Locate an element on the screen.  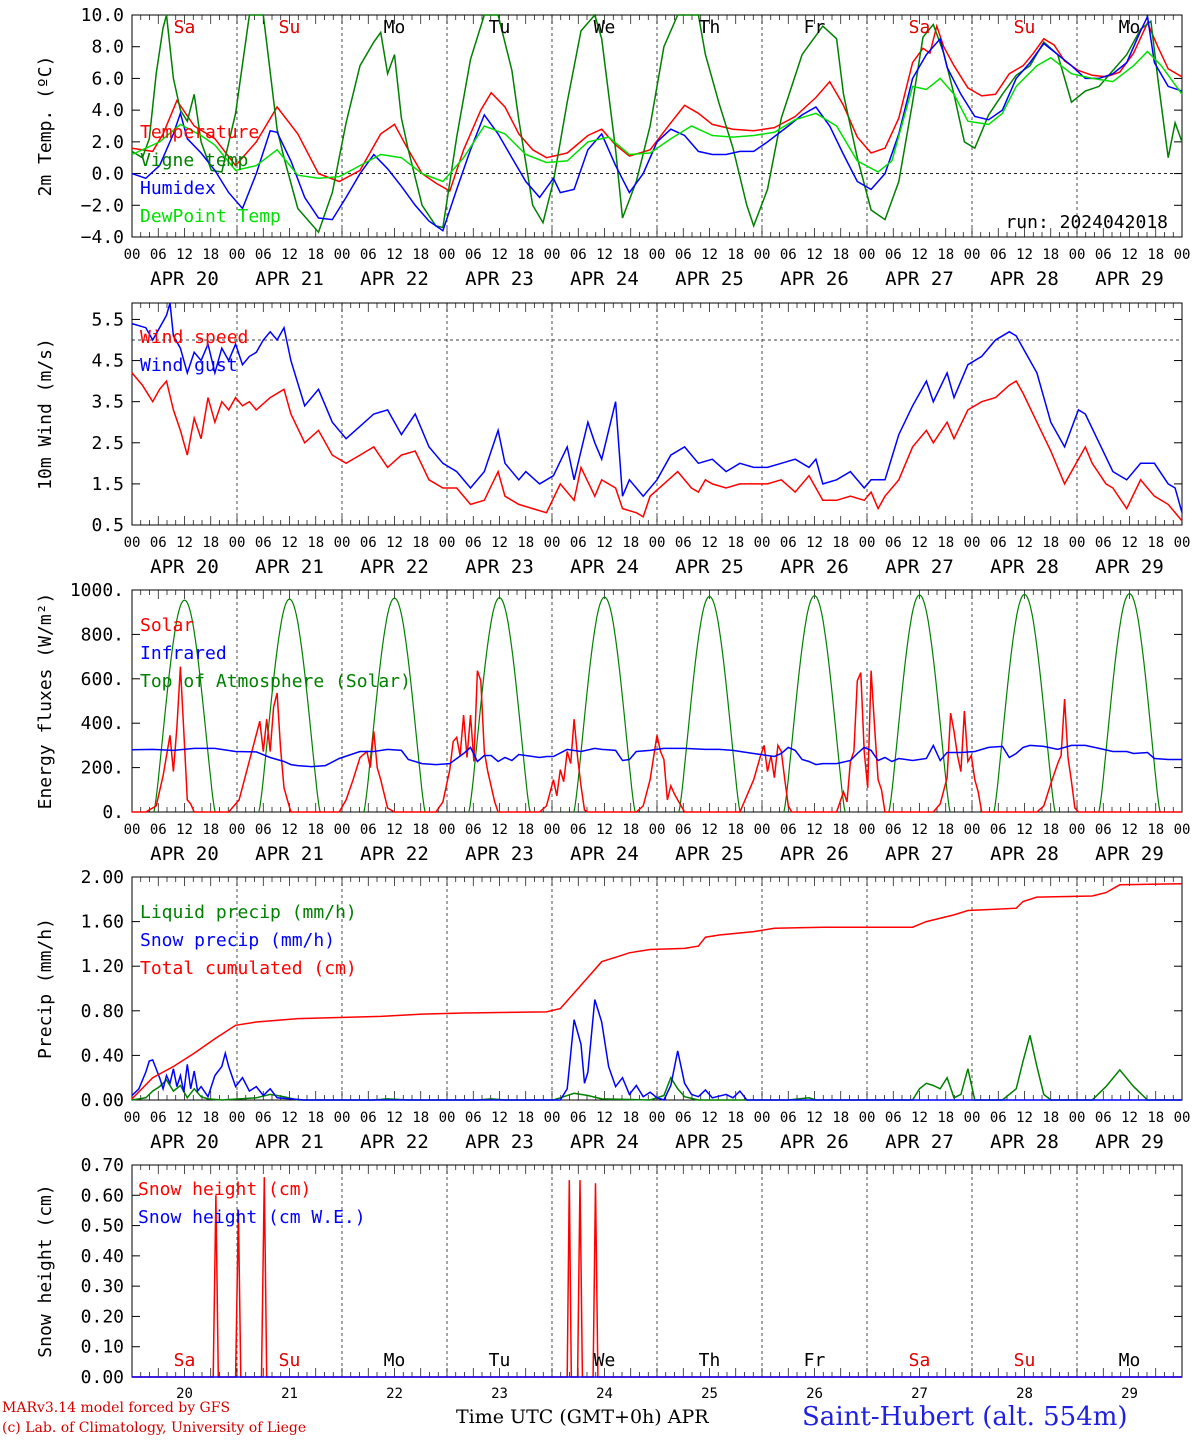
model-credit: MARv3.14 model forced by GFS is located at coordinates (116, 1408).